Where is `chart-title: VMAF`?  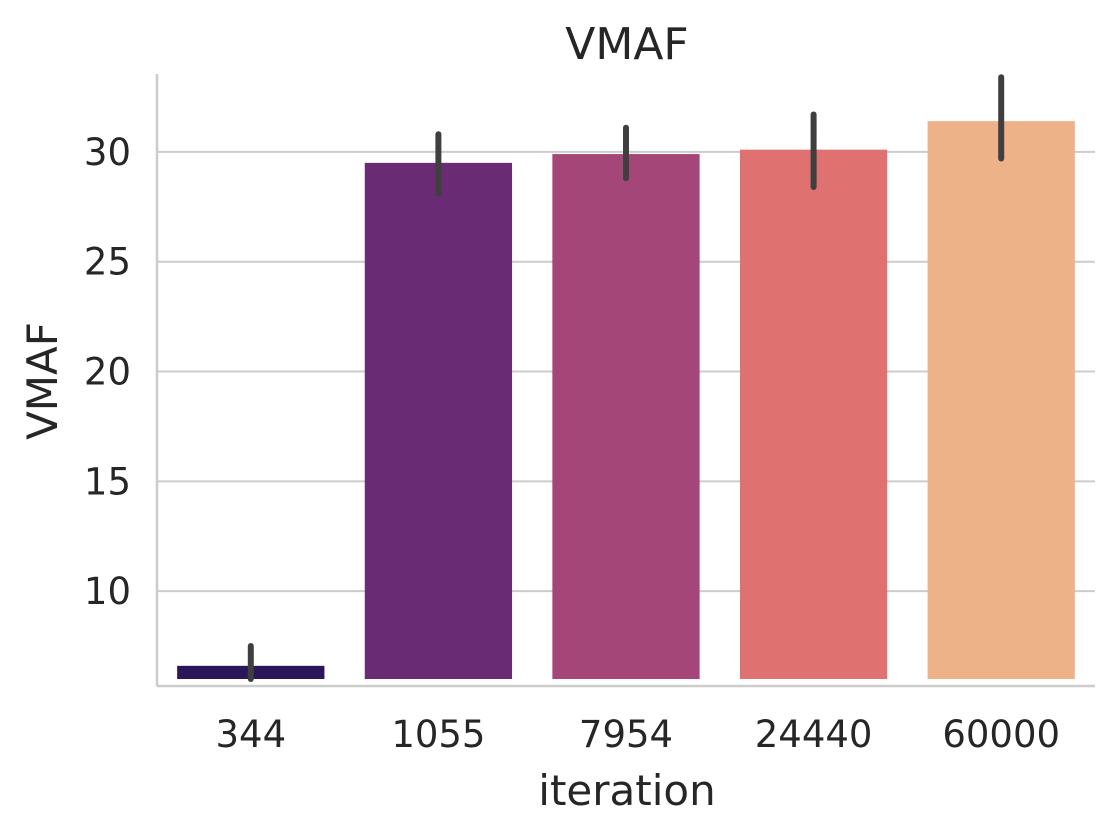 chart-title: VMAF is located at coordinates (626, 44).